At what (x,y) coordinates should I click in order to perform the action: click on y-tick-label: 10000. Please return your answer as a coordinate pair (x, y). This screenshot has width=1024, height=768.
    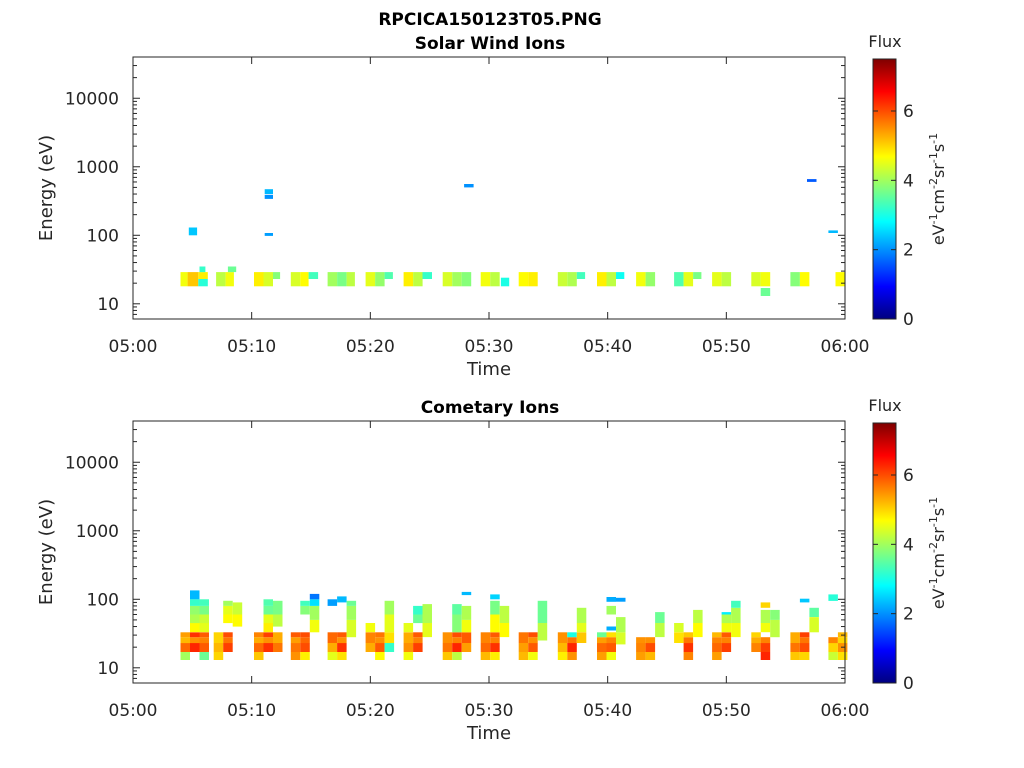
    Looking at the image, I should click on (92, 99).